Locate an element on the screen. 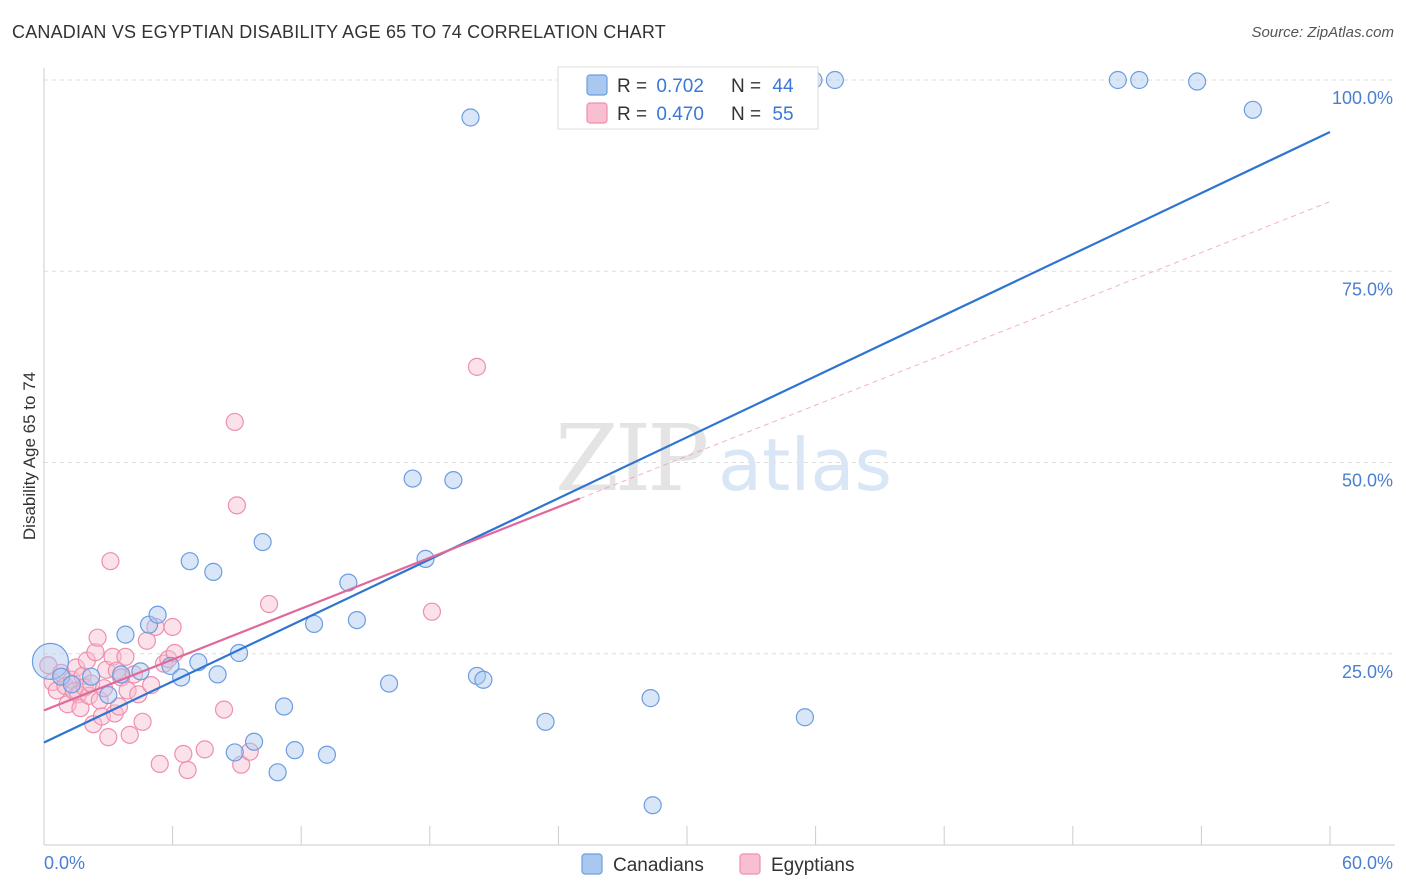 This screenshot has width=1406, height=892. y-tick-label: 75.0% is located at coordinates (1367, 289).